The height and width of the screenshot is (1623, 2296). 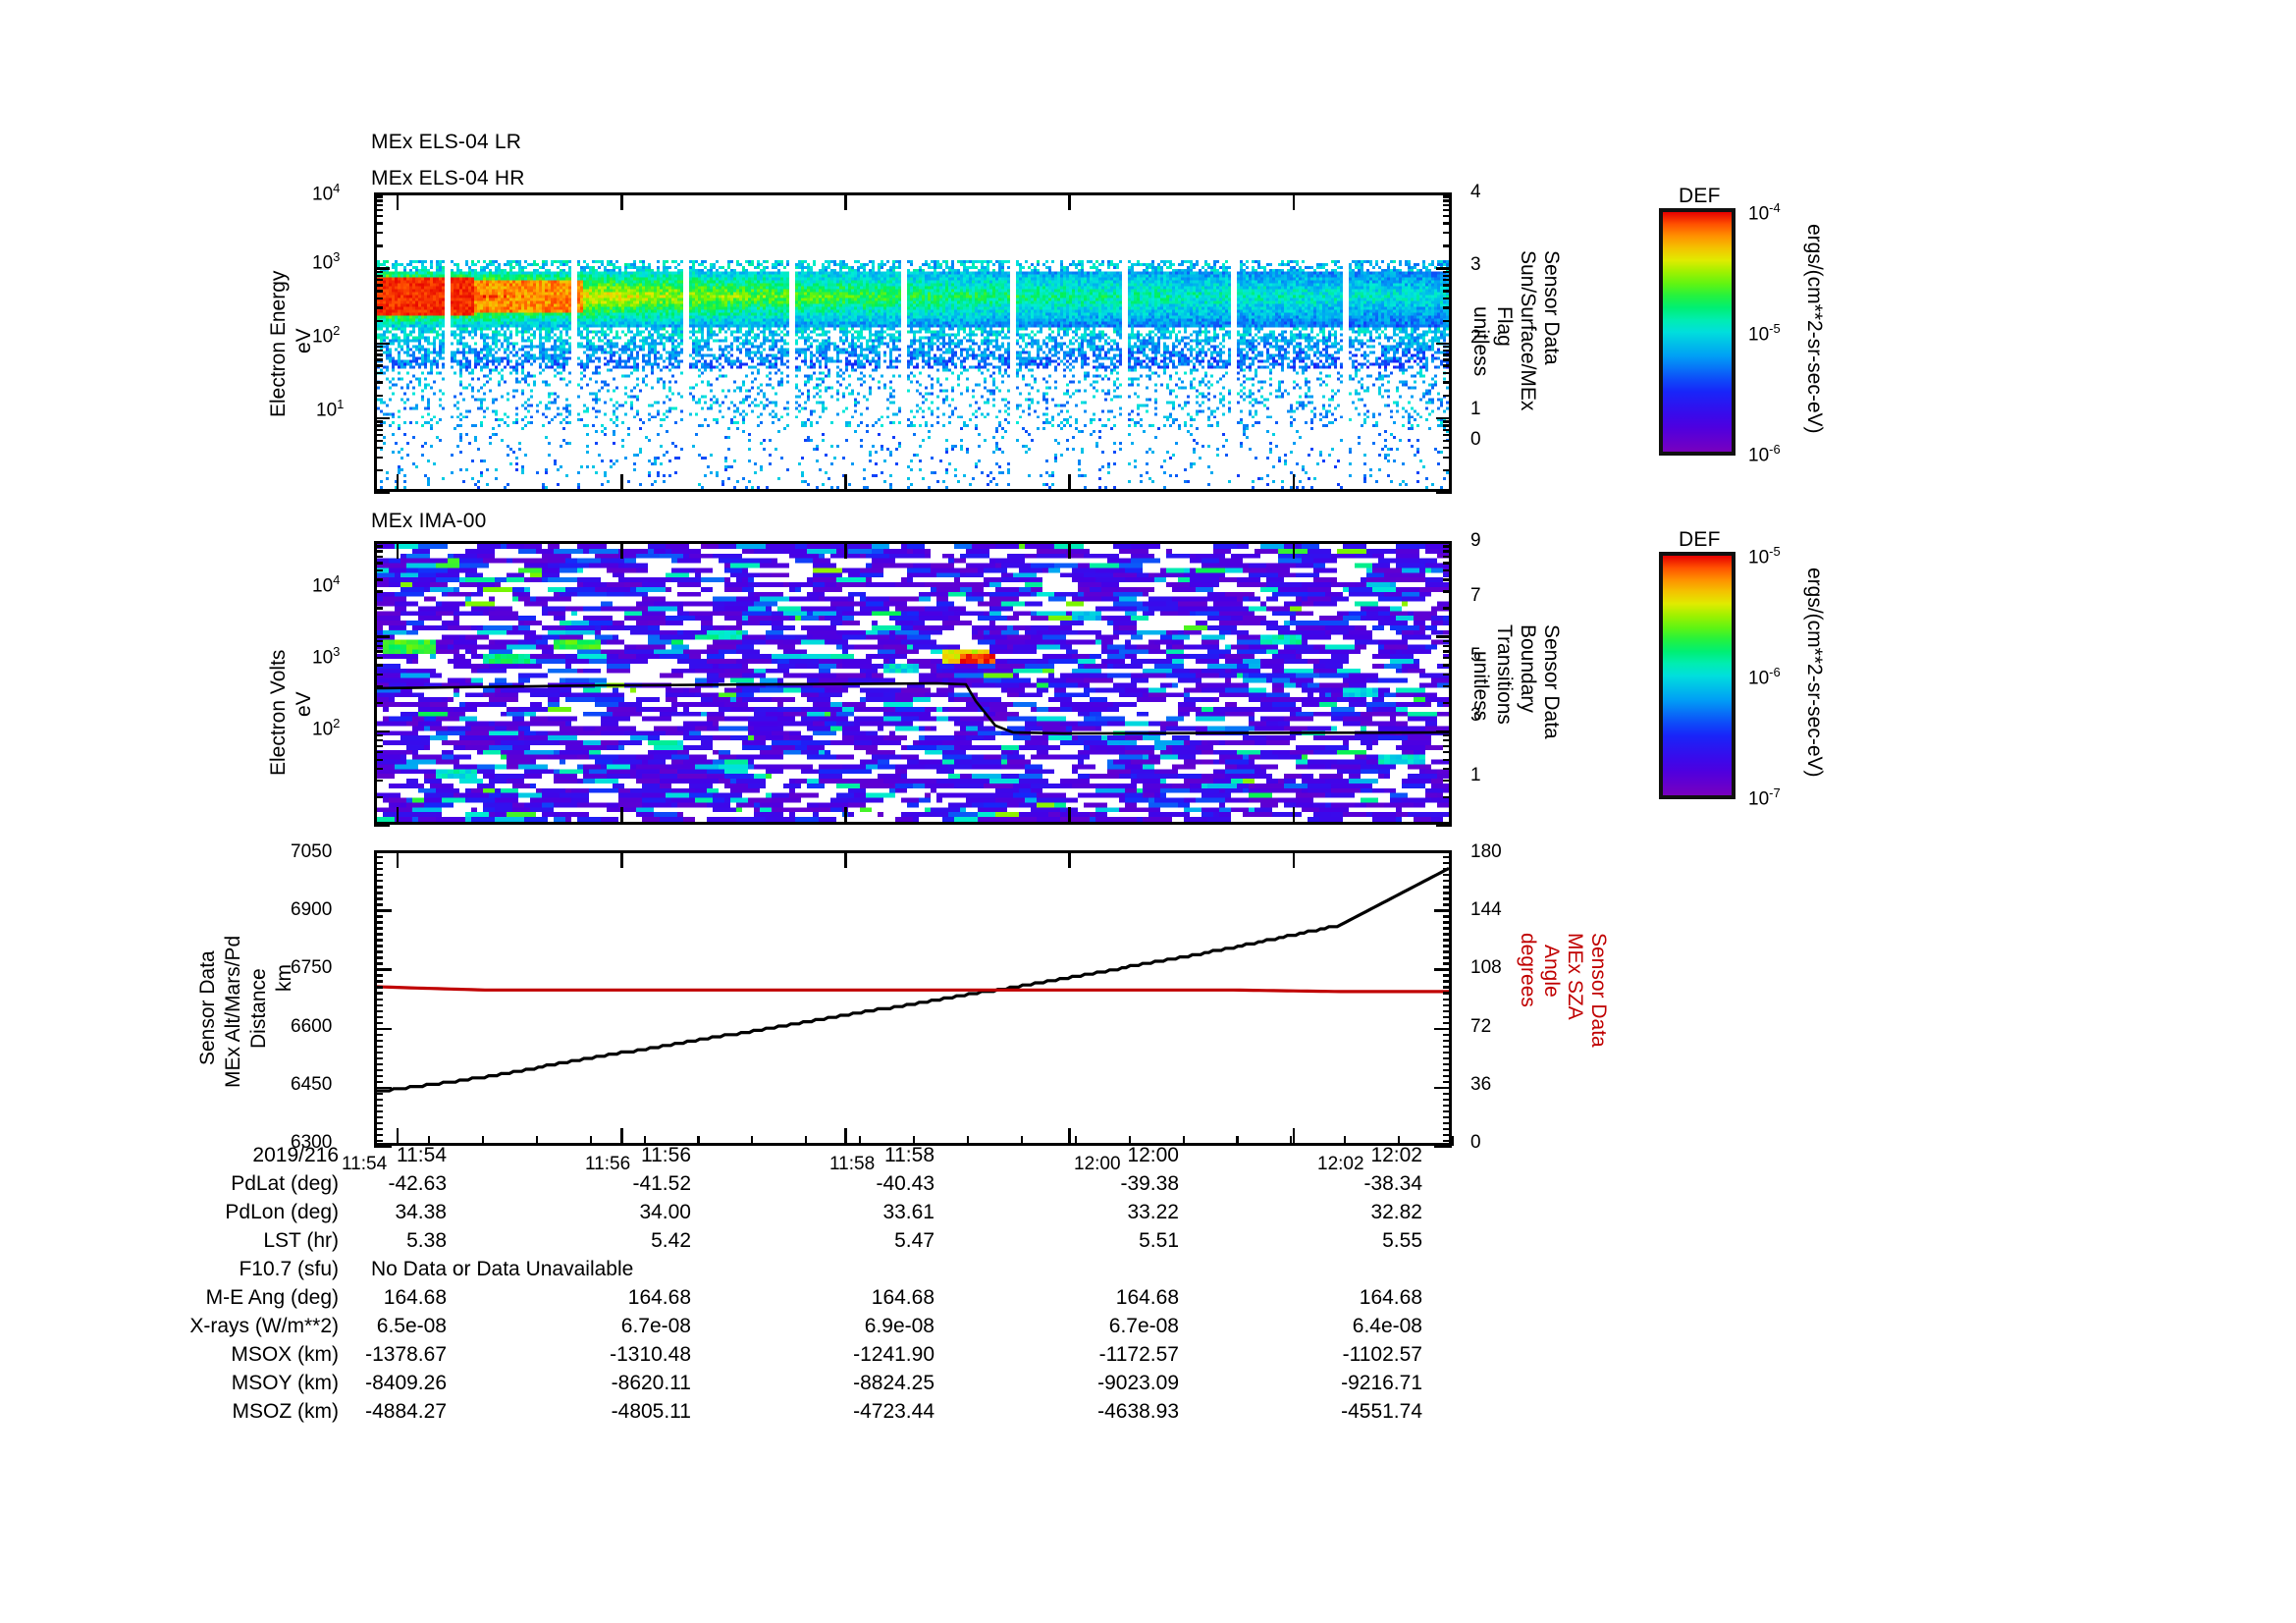 What do you see at coordinates (899, 1326) in the screenshot?
I see `table-cell: 6.9e-08` at bounding box center [899, 1326].